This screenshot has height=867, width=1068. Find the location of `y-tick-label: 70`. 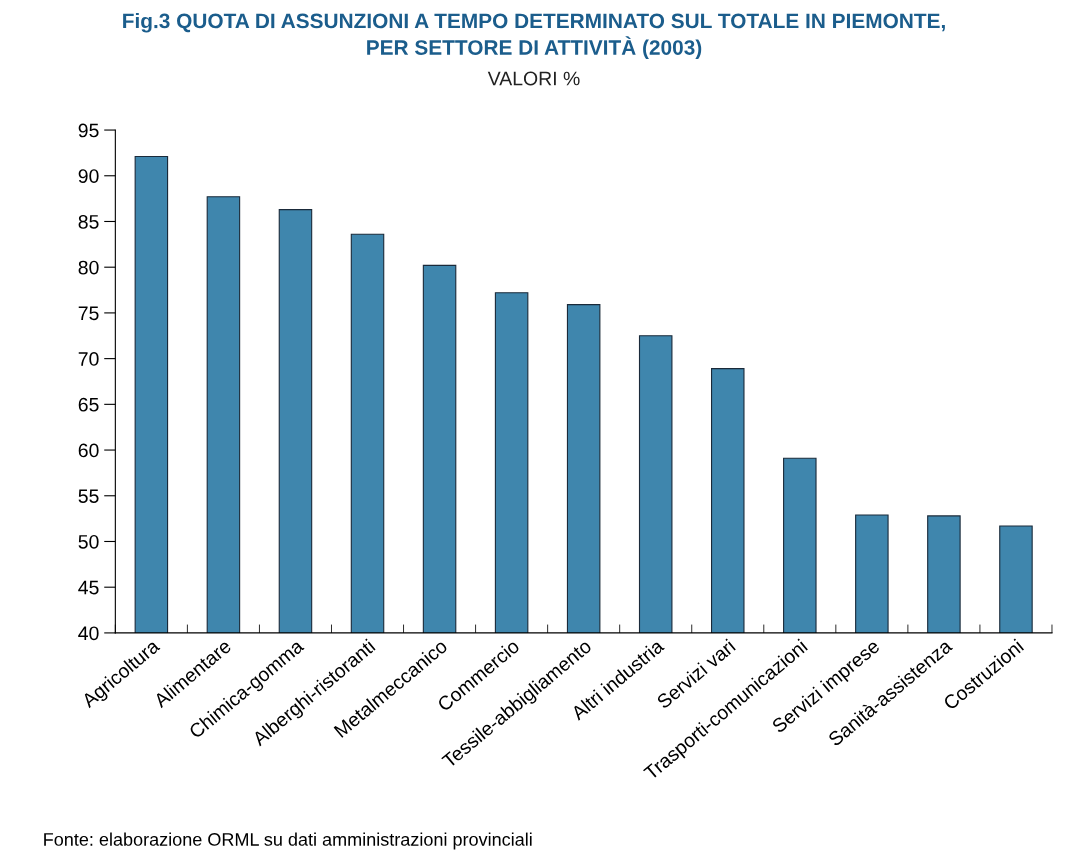

y-tick-label: 70 is located at coordinates (88, 359).